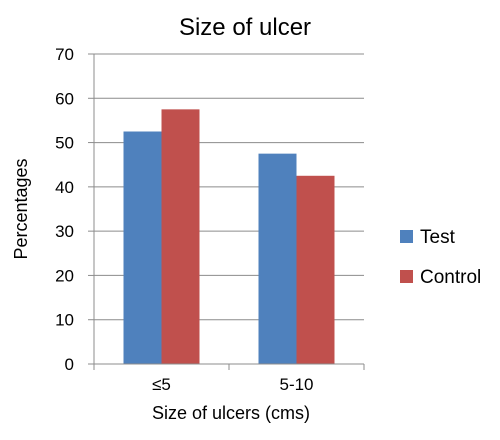 The image size is (500, 440). I want to click on x-tick-label: ≤5, so click(161, 384).